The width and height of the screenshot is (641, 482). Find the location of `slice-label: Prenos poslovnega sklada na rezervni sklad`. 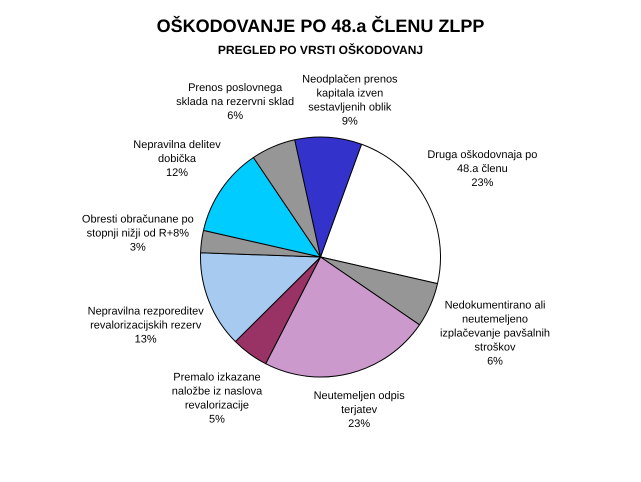

slice-label: Prenos poslovnega sklada na rezervni sklad is located at coordinates (235, 95).